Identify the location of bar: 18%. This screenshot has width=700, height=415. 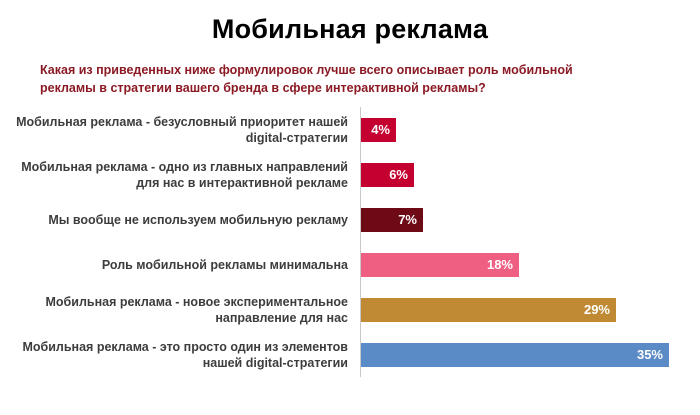
(440, 264).